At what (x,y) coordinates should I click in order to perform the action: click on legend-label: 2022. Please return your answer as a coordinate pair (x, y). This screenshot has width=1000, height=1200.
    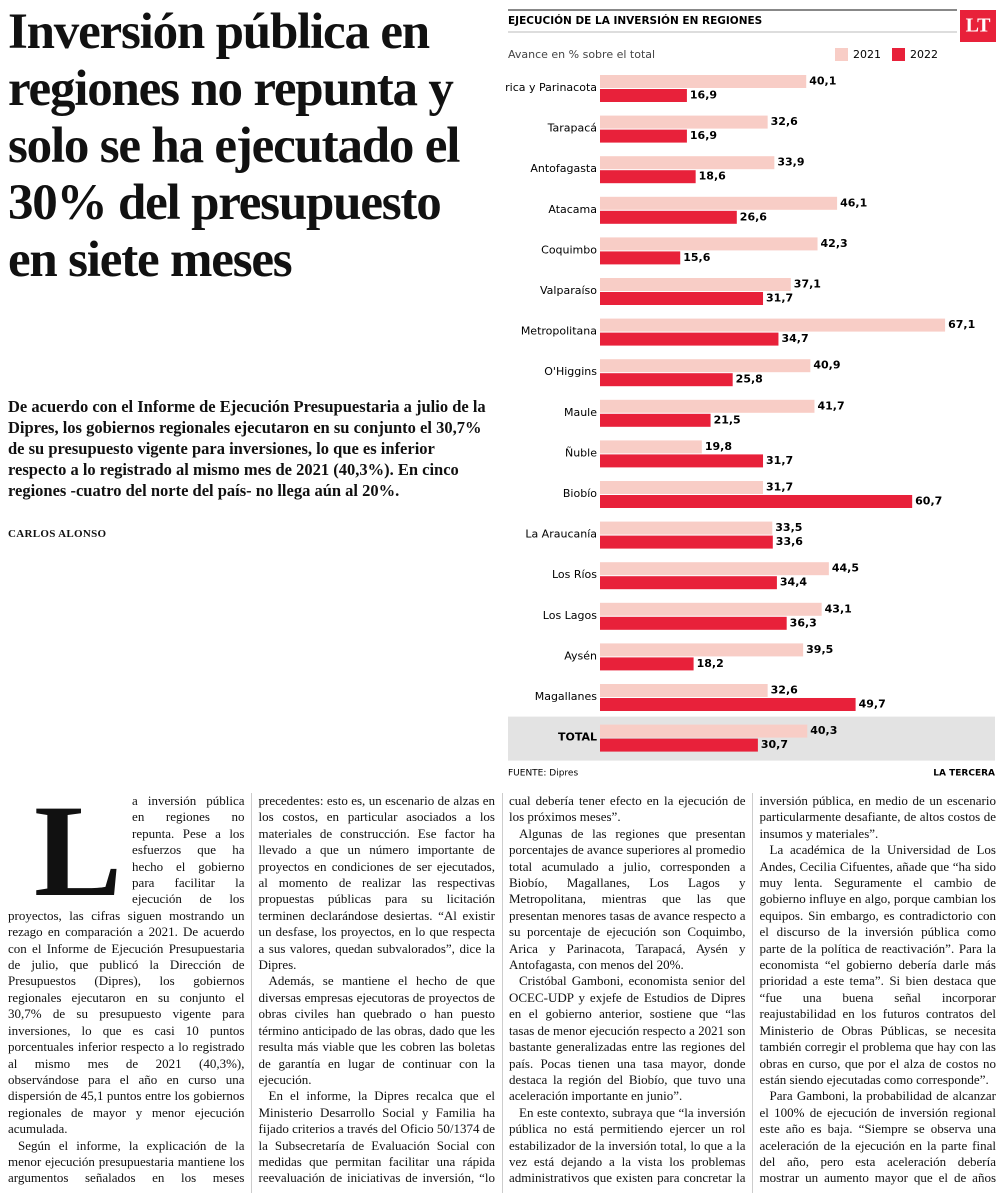
    Looking at the image, I should click on (924, 54).